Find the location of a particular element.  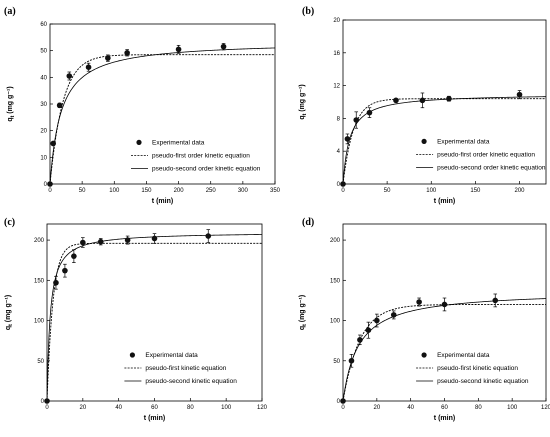

y-tick-label: 8 is located at coordinates (339, 119).